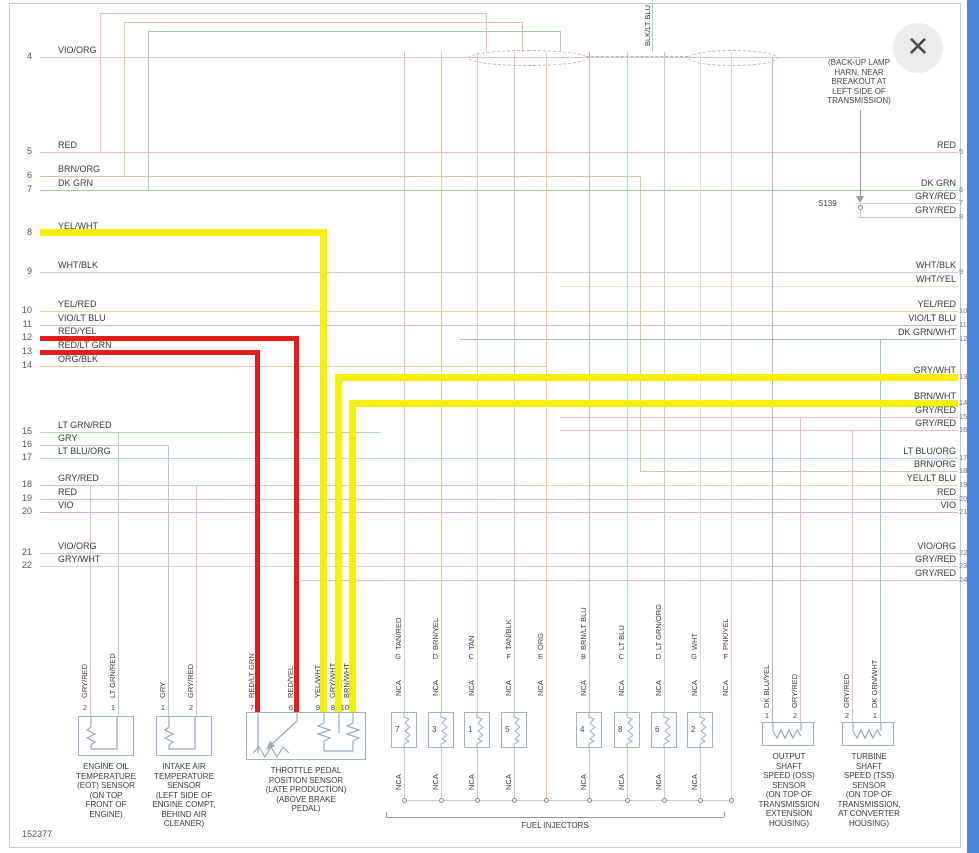 The height and width of the screenshot is (853, 979). What do you see at coordinates (26, 457) in the screenshot?
I see `connector-row-number: 17` at bounding box center [26, 457].